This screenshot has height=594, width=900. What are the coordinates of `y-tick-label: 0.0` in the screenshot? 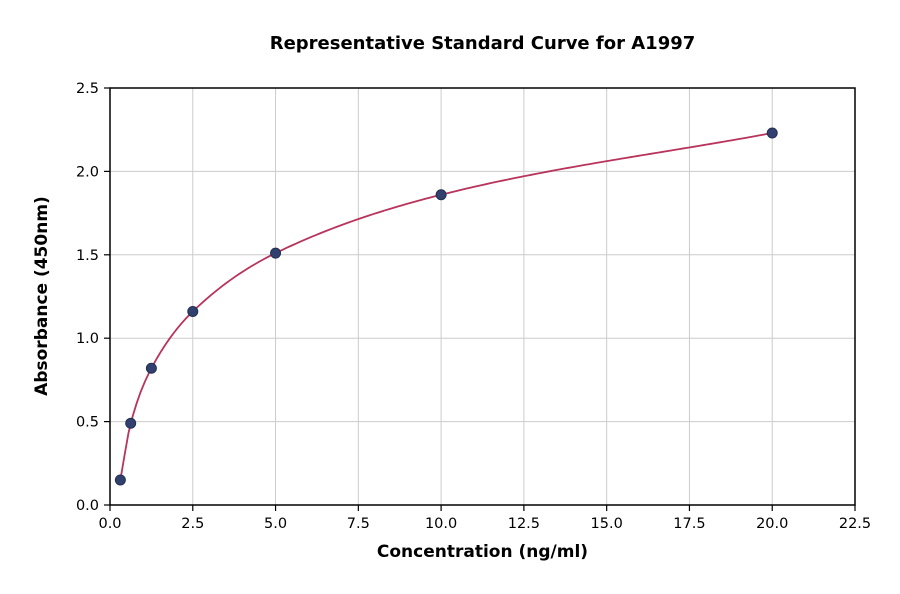 It's located at (87, 506).